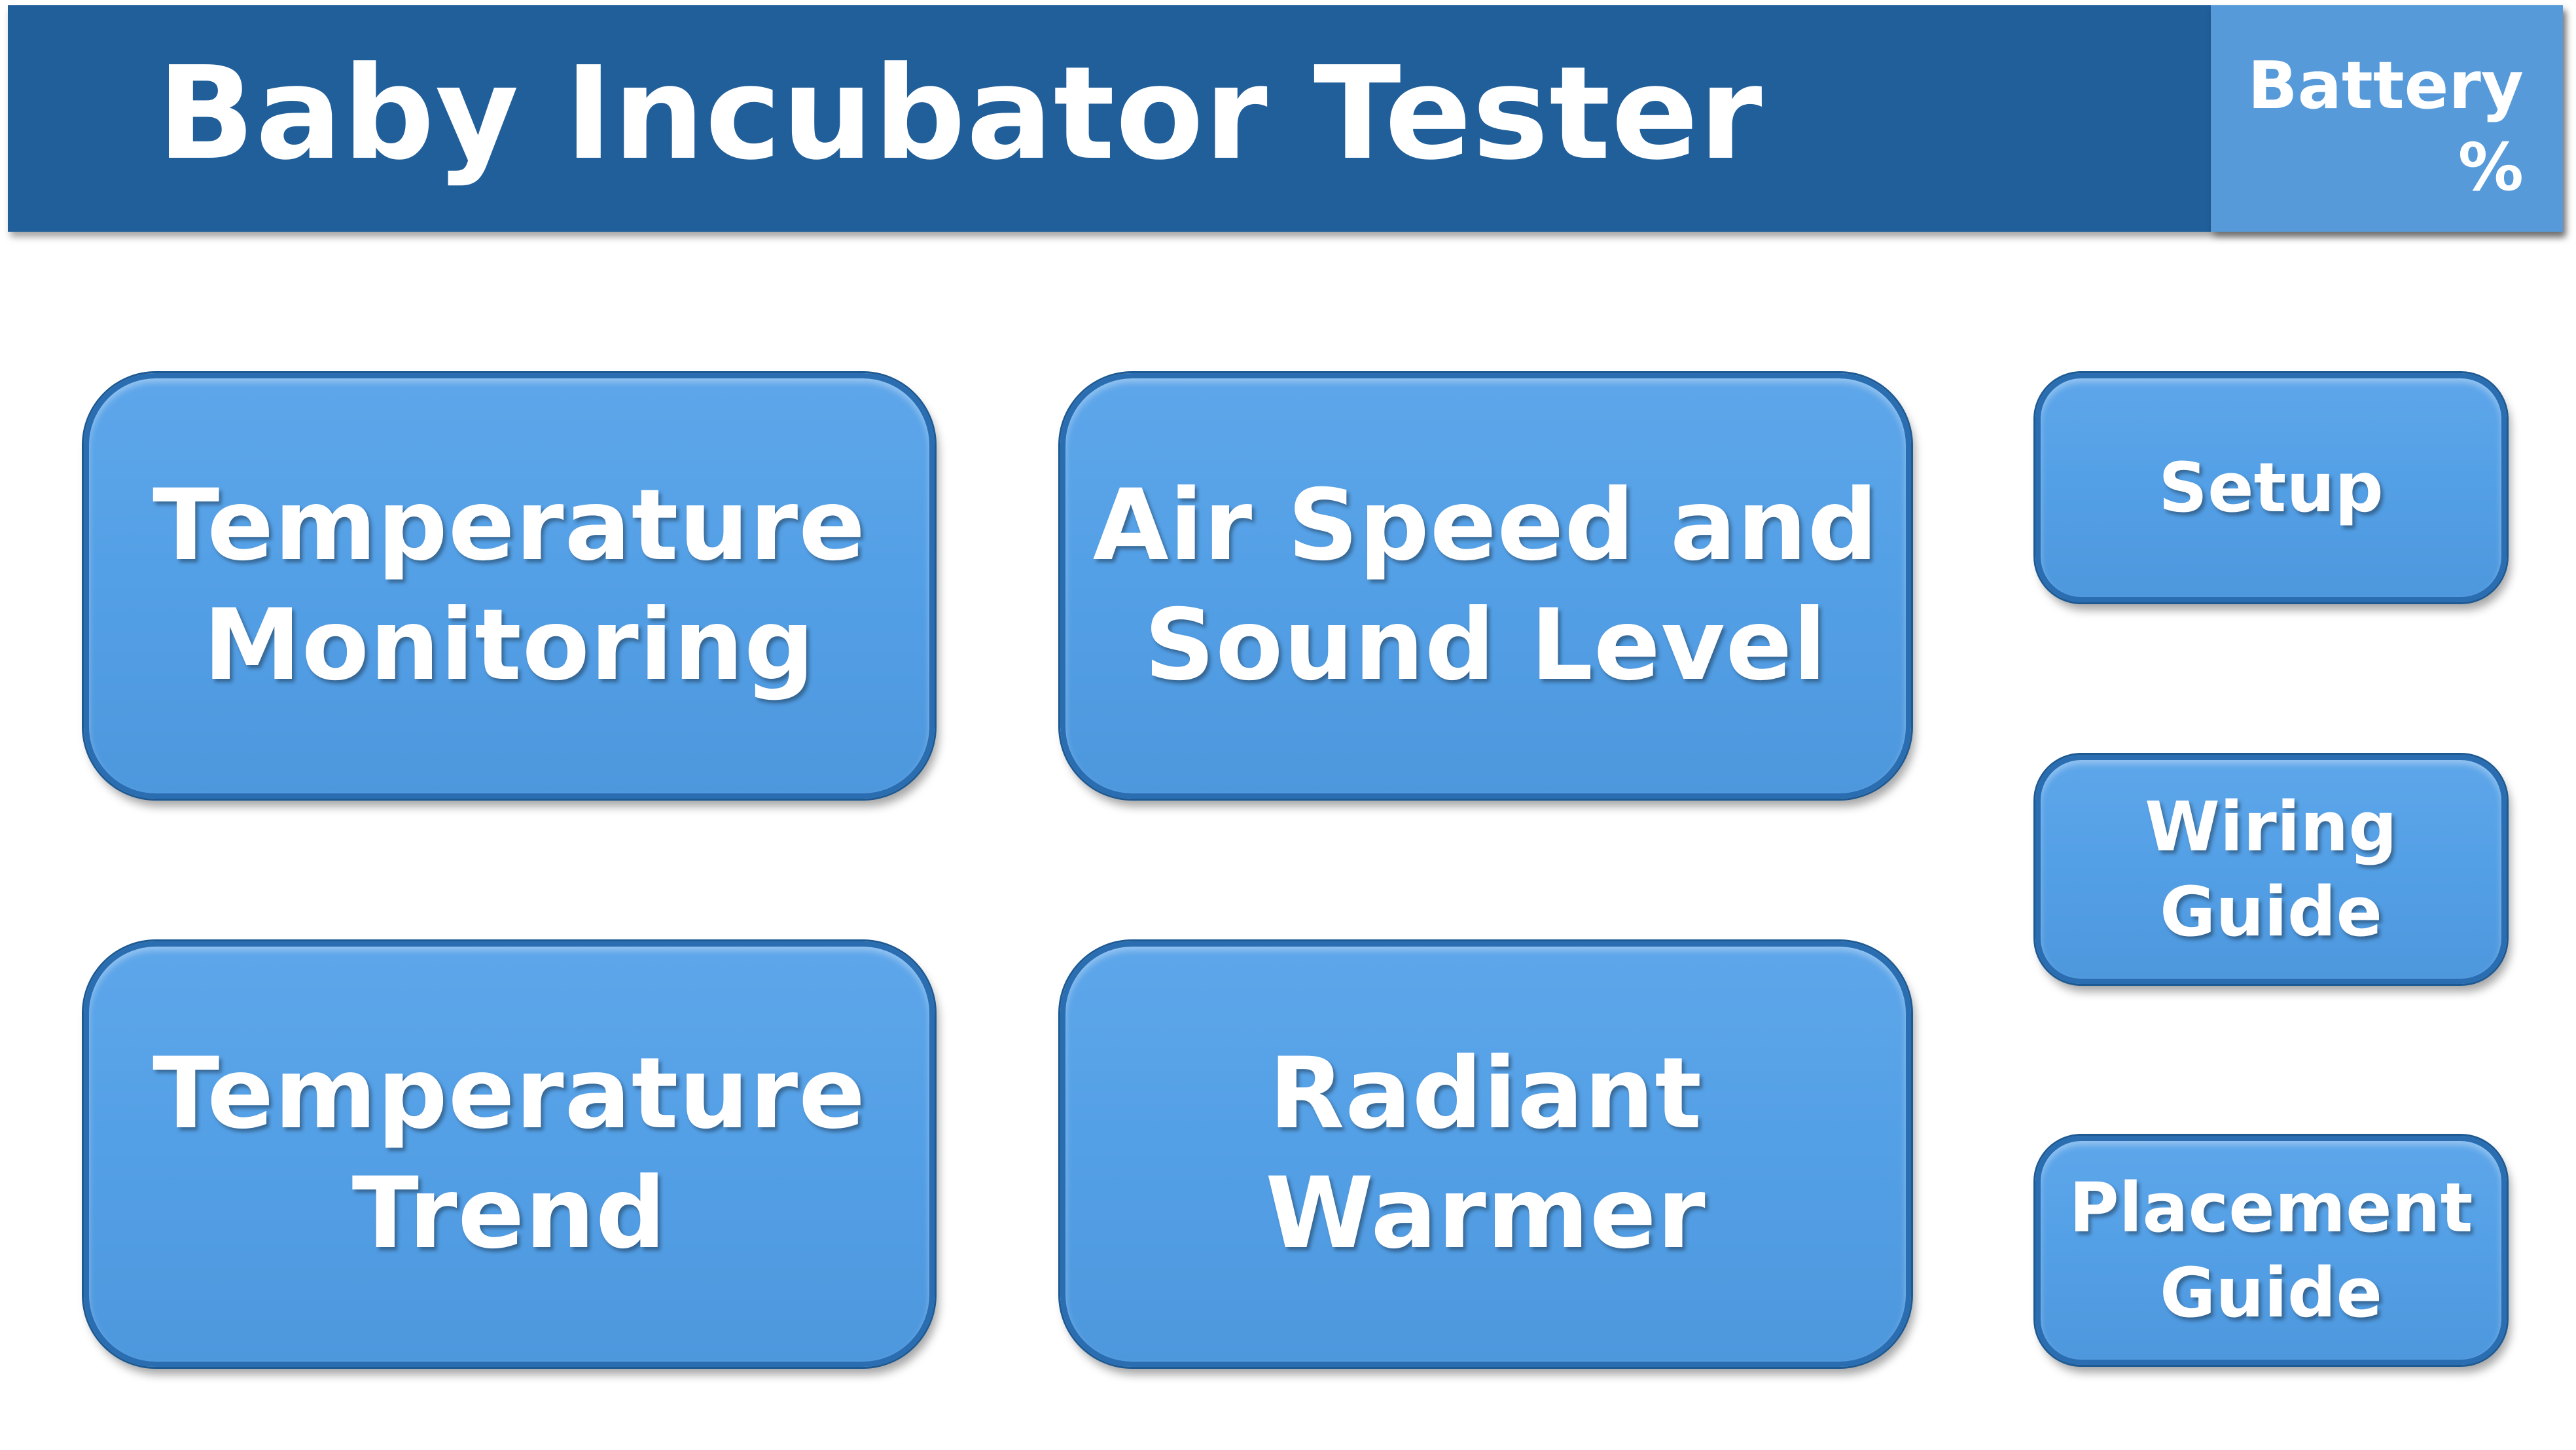  I want to click on placement-guide-button: Placement Guide, so click(2271, 1251).